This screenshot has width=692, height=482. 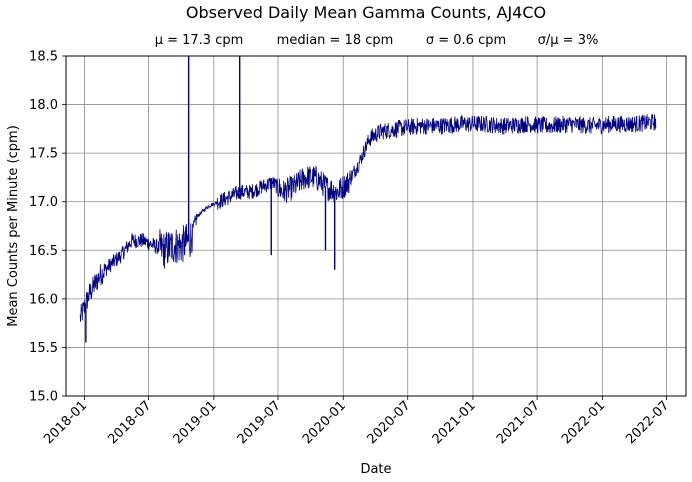 What do you see at coordinates (568, 40) in the screenshot?
I see `subtitle-ratio: σ/μ = 3%` at bounding box center [568, 40].